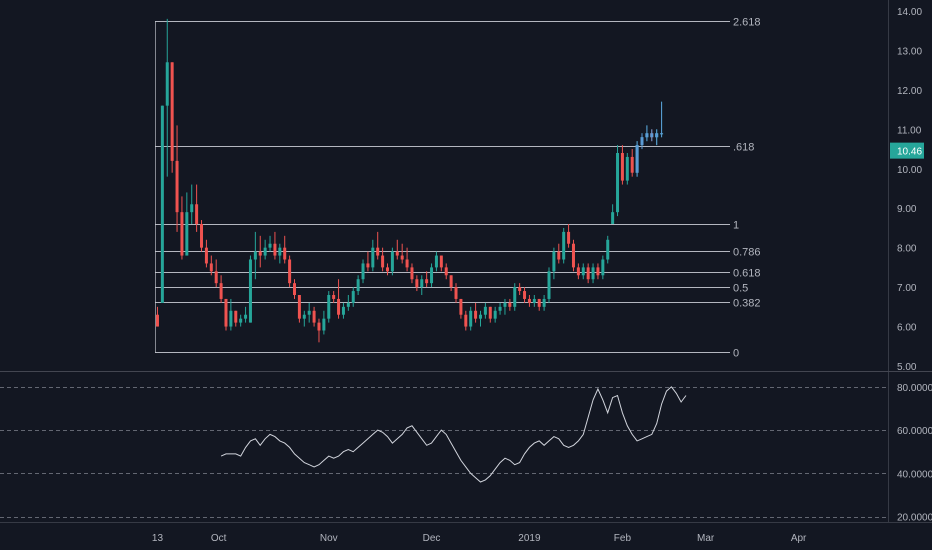  Describe the element at coordinates (623, 538) in the screenshot. I see `time-tick-label: Feb` at that location.